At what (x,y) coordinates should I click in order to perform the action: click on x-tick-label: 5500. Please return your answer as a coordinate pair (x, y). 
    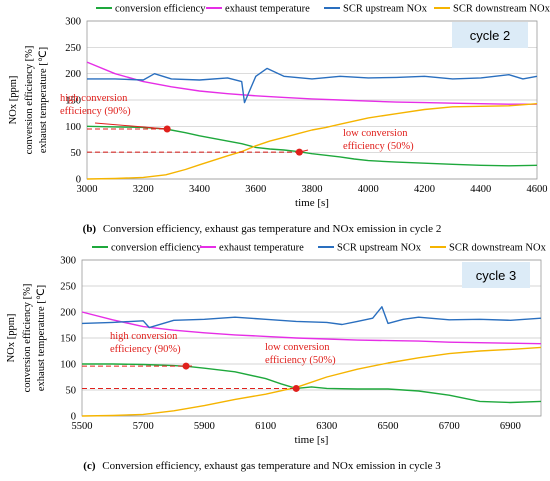
    Looking at the image, I should click on (82, 426).